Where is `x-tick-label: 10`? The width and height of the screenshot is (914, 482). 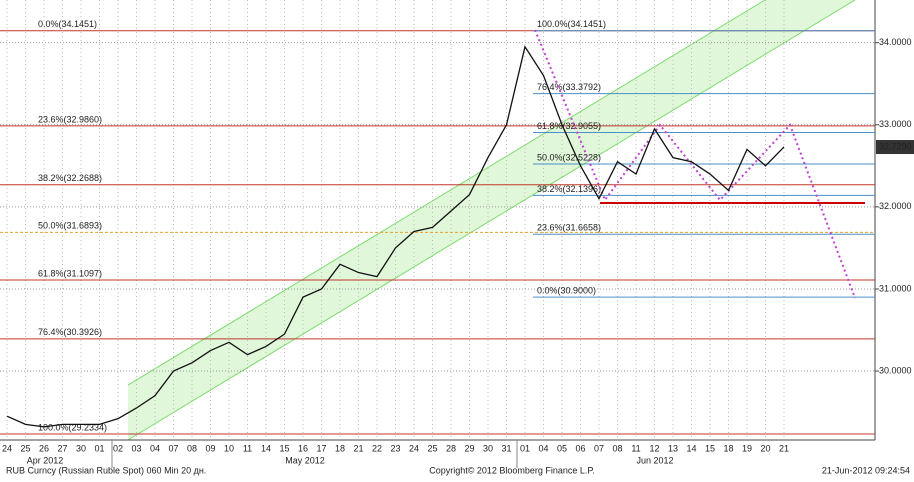
x-tick-label: 10 is located at coordinates (229, 448).